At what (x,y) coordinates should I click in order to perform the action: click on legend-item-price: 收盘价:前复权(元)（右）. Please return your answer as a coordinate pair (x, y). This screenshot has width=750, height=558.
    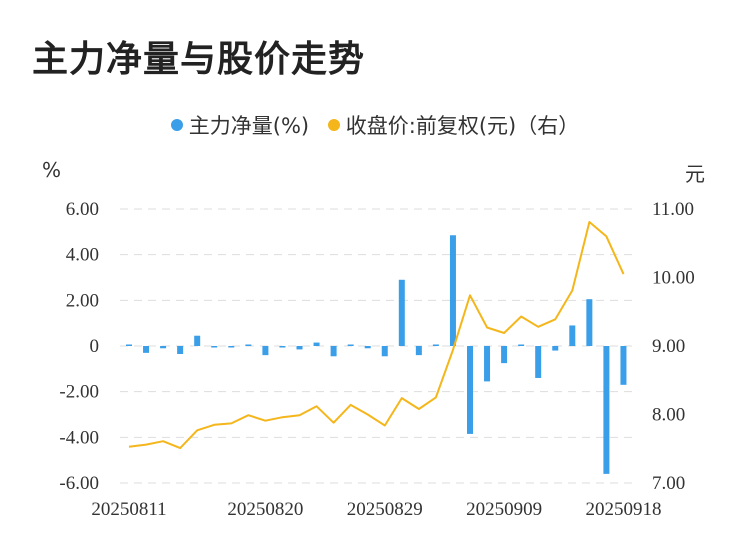
    Looking at the image, I should click on (453, 125).